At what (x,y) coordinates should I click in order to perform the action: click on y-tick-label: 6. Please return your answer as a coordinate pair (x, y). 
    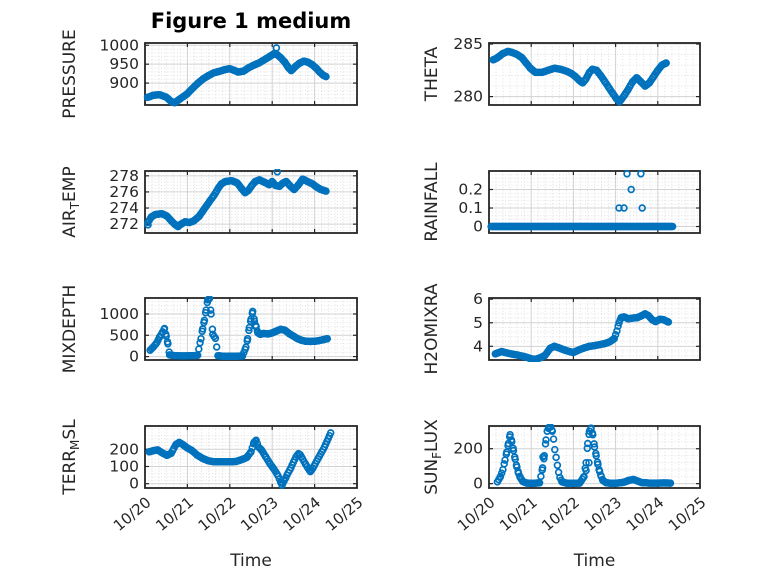
    Looking at the image, I should click on (478, 299).